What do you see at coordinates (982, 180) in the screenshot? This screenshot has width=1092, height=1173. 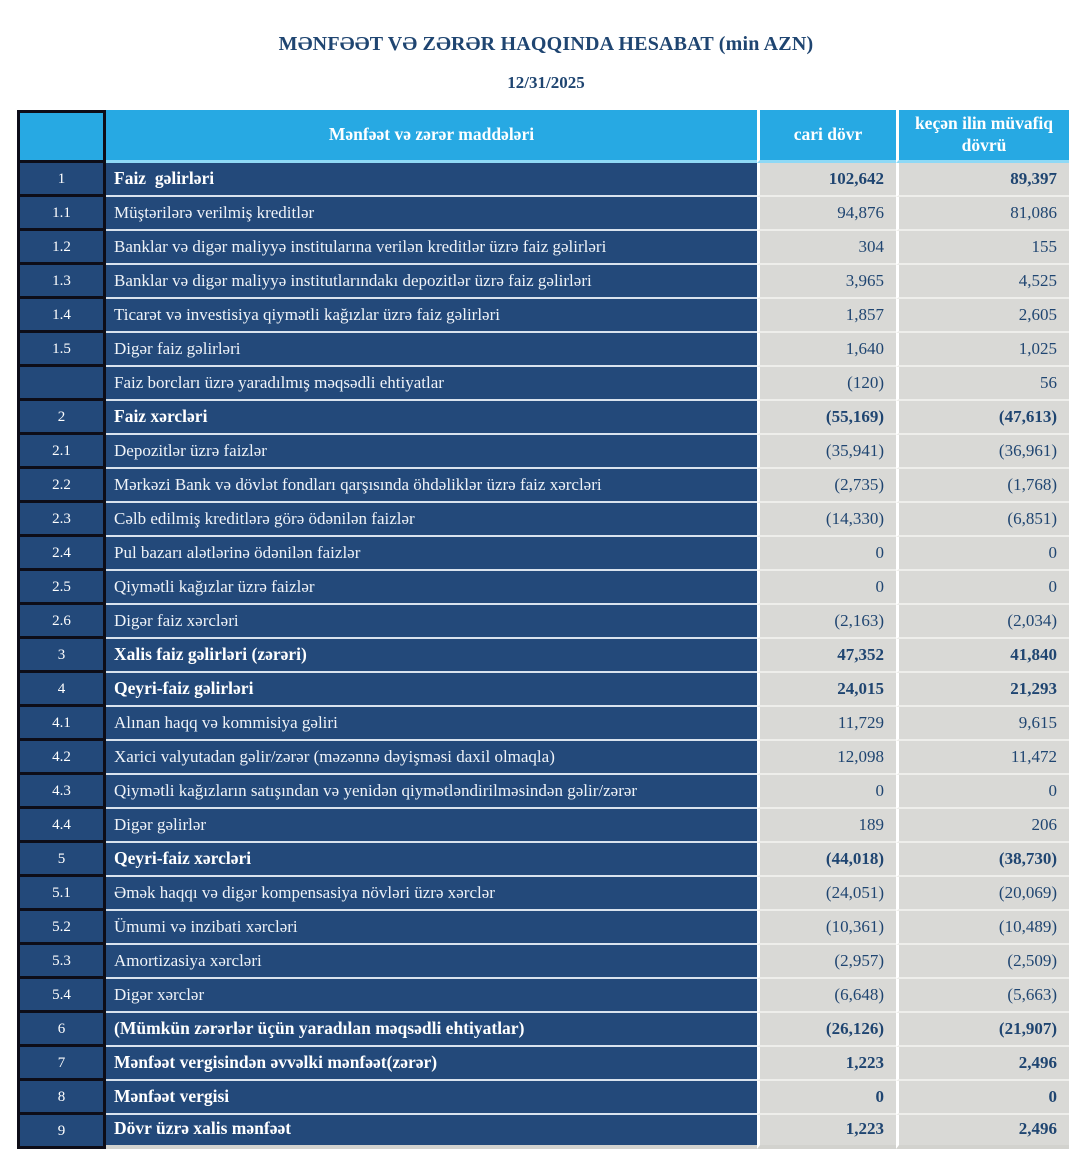 I see `row-previous-value: 89,397` at bounding box center [982, 180].